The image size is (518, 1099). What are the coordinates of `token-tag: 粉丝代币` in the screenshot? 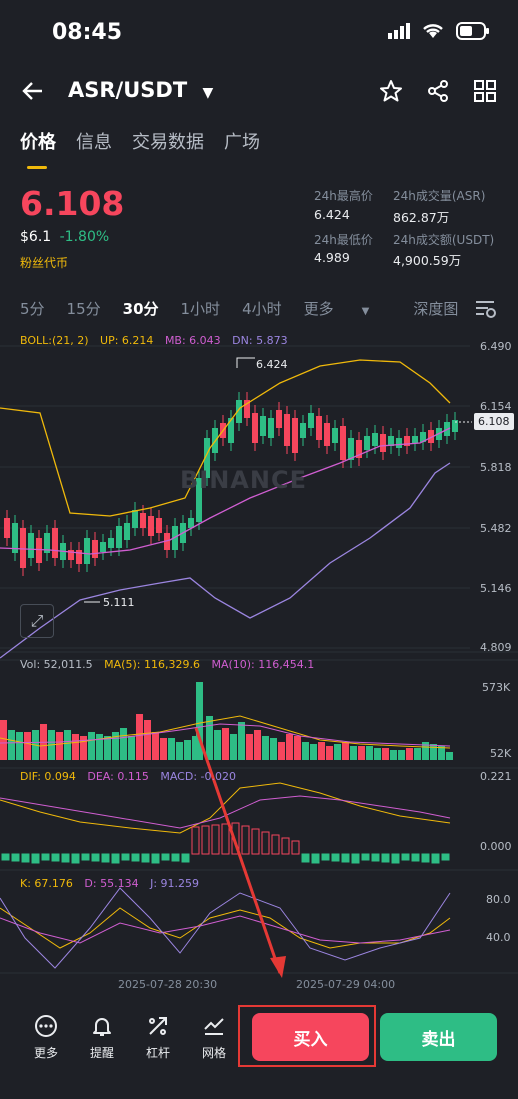 It's located at (44, 263).